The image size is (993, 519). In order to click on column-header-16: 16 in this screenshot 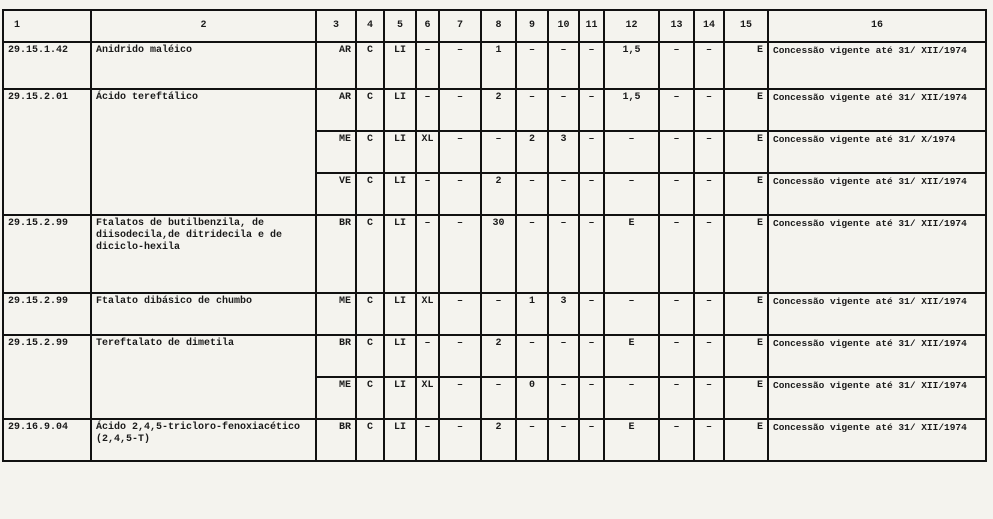, I will do `click(877, 26)`.